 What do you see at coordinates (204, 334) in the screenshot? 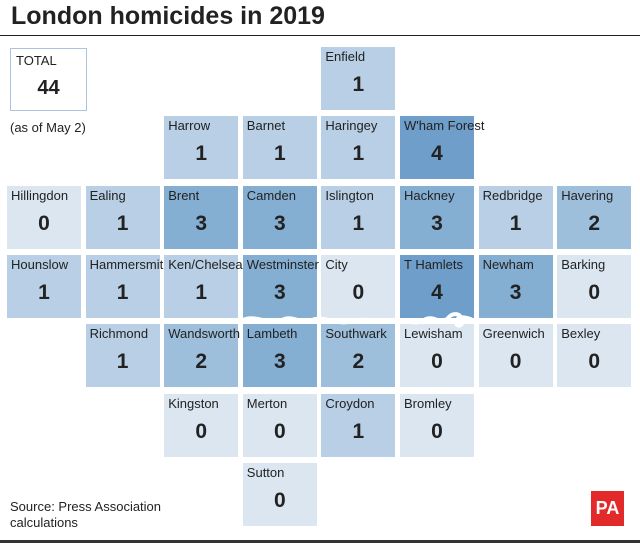
I see `borough-name: Wandsworth` at bounding box center [204, 334].